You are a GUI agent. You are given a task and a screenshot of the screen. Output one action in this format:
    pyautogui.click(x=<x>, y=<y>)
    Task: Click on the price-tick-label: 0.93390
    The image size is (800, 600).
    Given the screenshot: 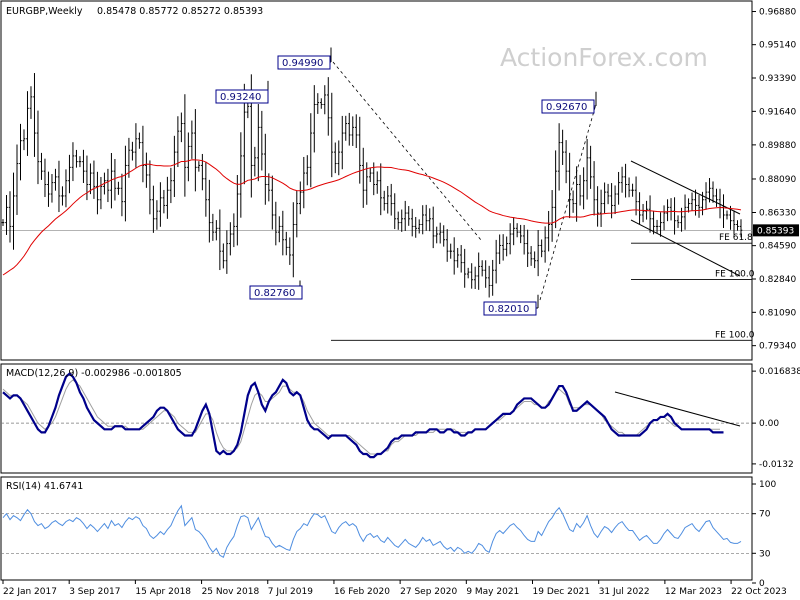 What is the action you would take?
    pyautogui.click(x=777, y=79)
    